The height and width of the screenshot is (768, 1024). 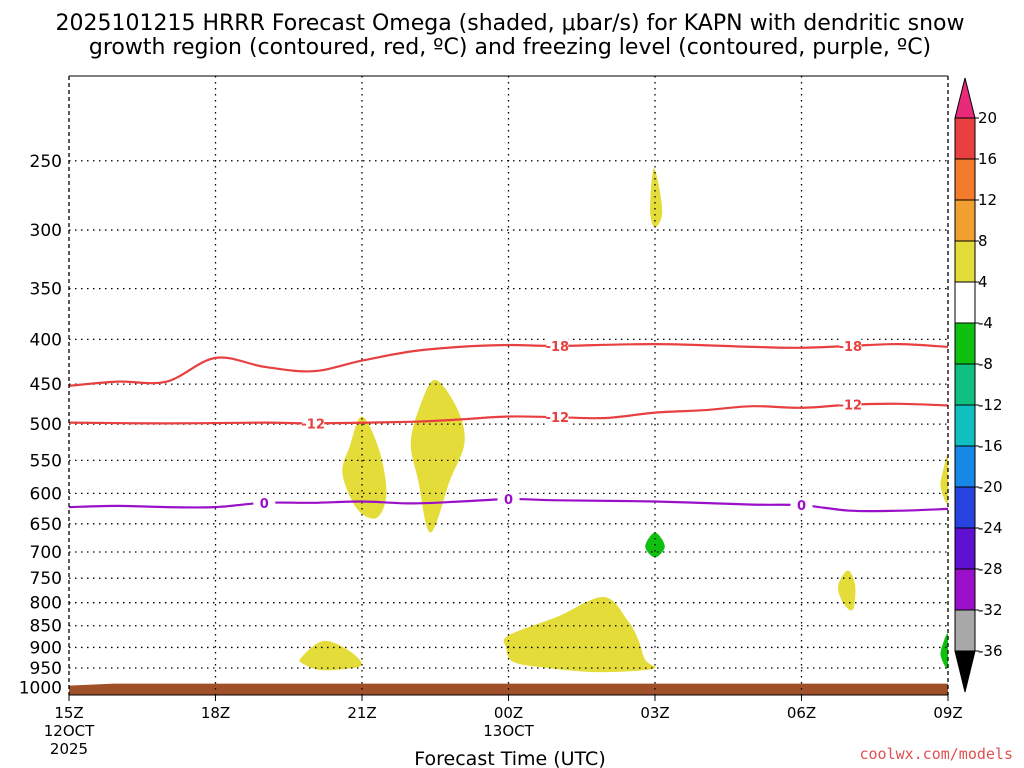 What do you see at coordinates (46, 290) in the screenshot?
I see `y-tick-350: 350` at bounding box center [46, 290].